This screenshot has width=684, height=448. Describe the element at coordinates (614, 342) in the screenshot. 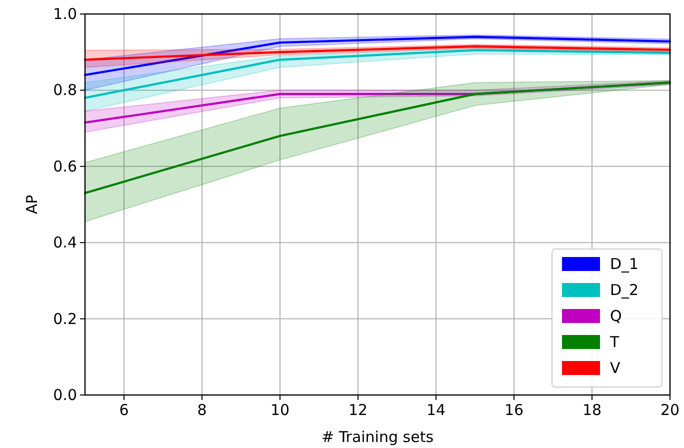

I see `legend-label: T` at that location.